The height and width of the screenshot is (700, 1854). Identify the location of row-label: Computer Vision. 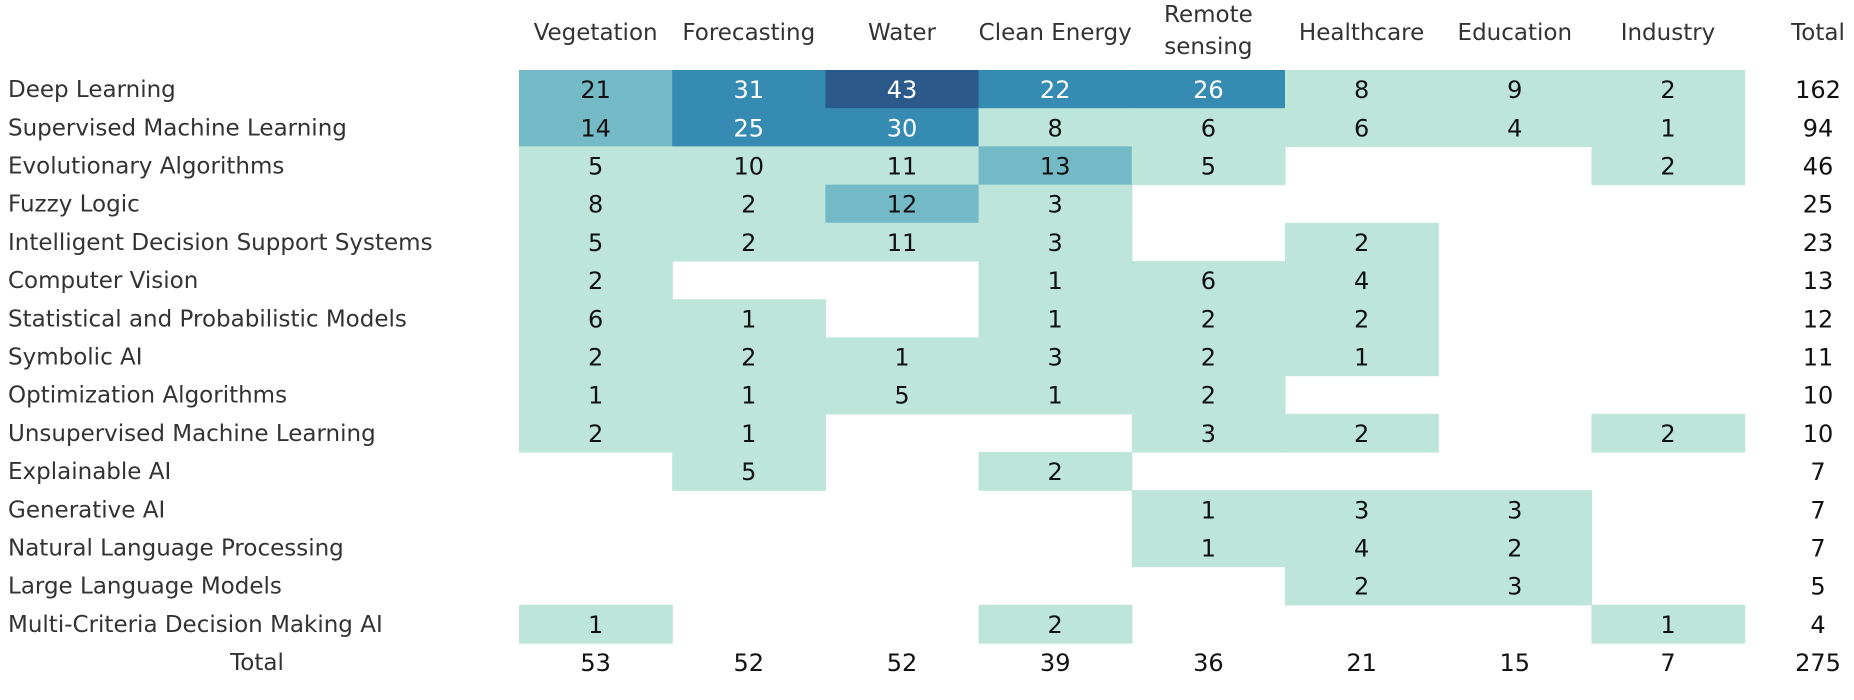
(103, 281).